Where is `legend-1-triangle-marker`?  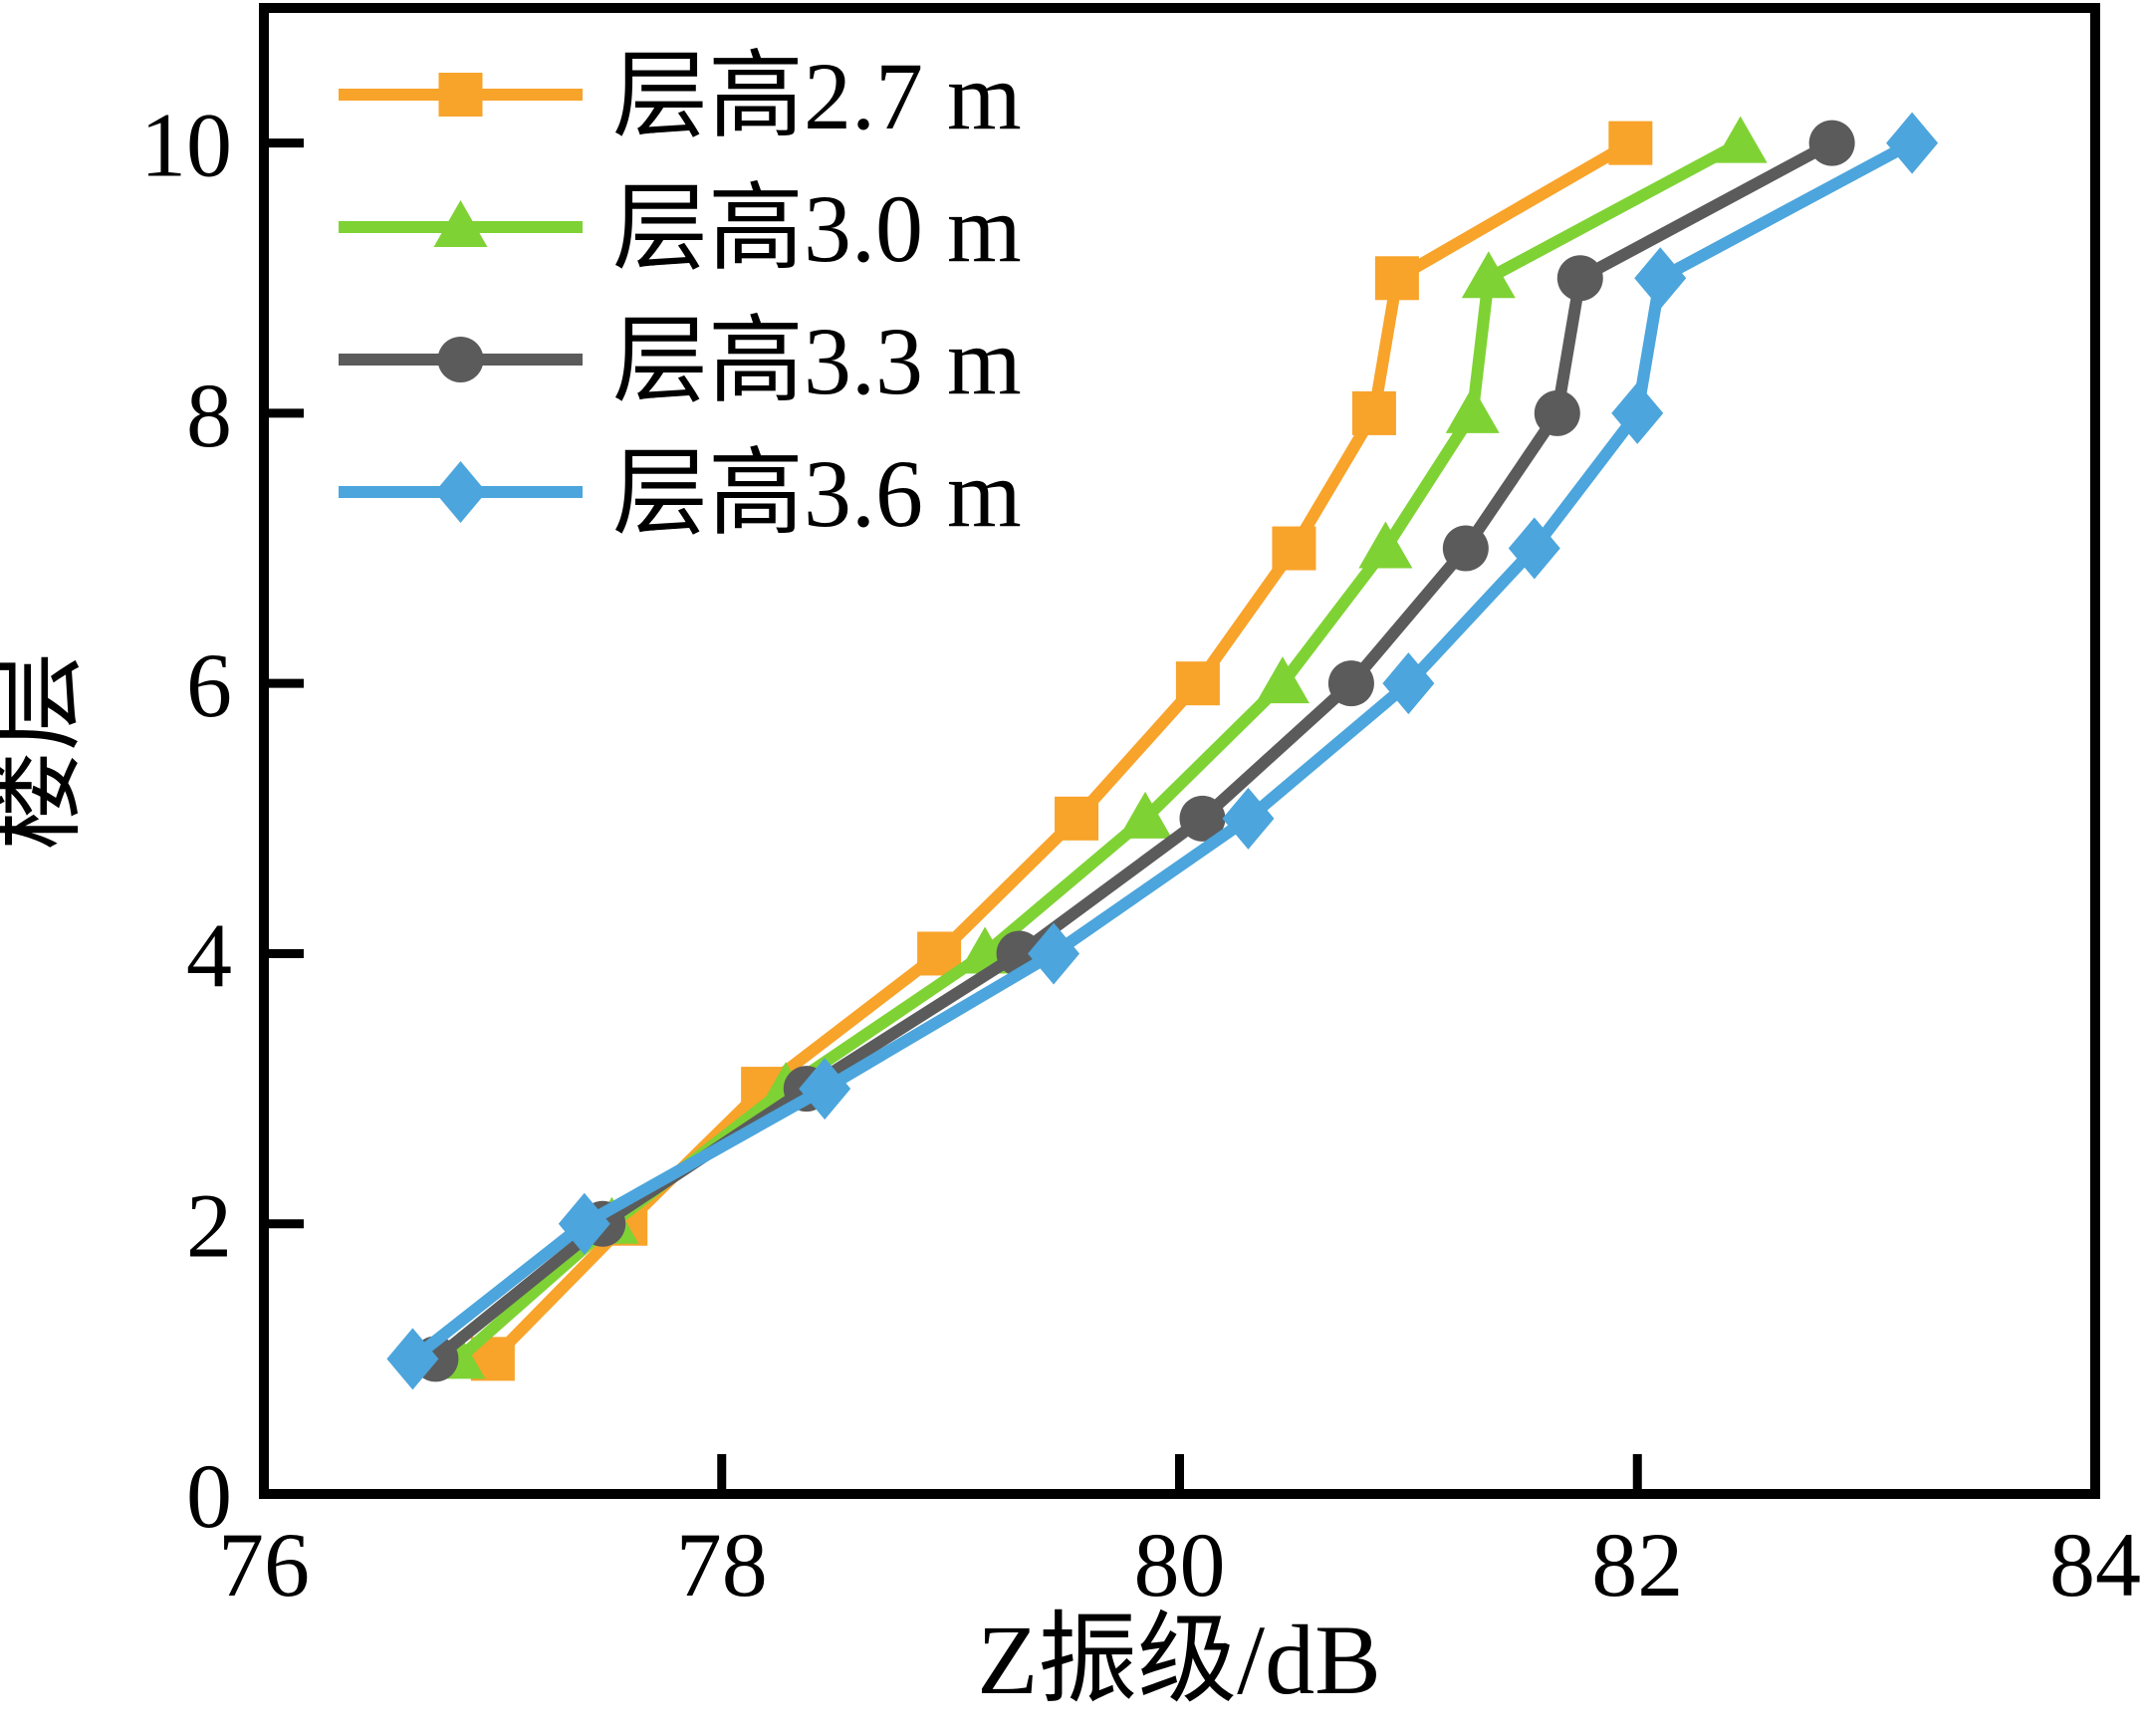
legend-1-triangle-marker is located at coordinates (460, 224).